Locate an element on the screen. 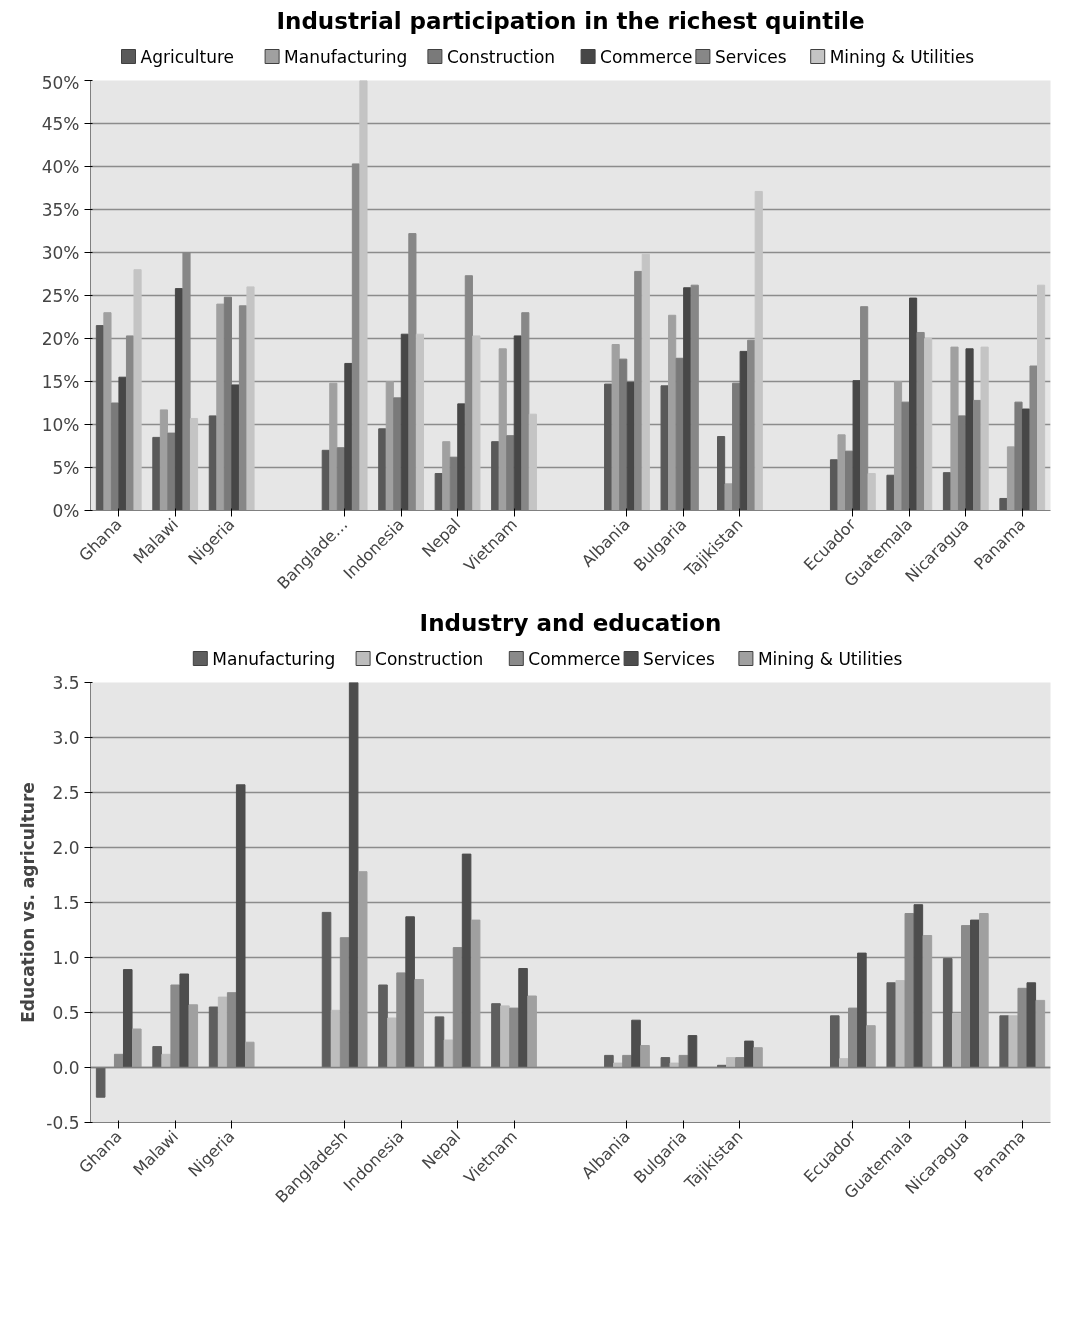 This screenshot has width=1080, height=1340. legend-label: Construction is located at coordinates (429, 658).